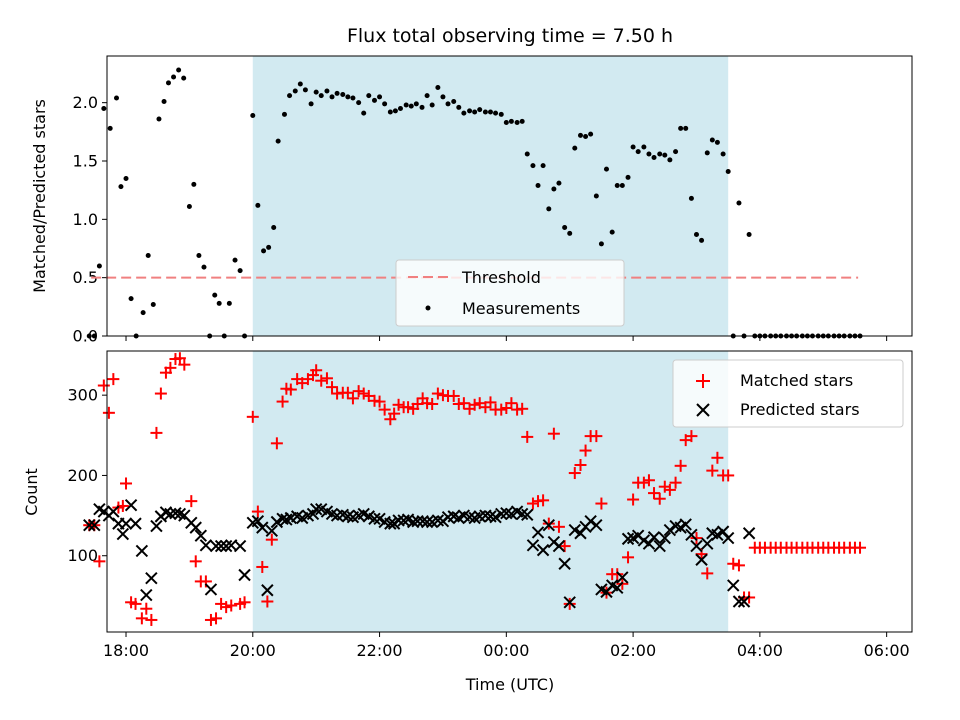  What do you see at coordinates (800, 409) in the screenshot?
I see `legend-predicted-label: Predicted stars` at bounding box center [800, 409].